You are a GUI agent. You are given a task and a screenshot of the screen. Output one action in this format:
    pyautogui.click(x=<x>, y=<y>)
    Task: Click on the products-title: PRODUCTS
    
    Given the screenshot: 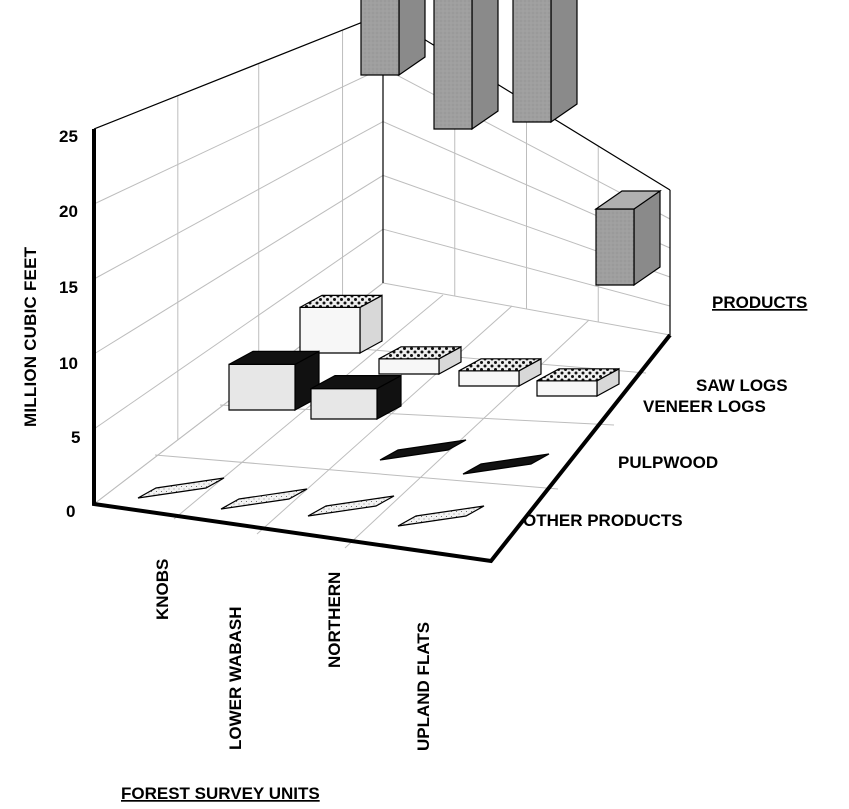 What is the action you would take?
    pyautogui.click(x=759, y=302)
    